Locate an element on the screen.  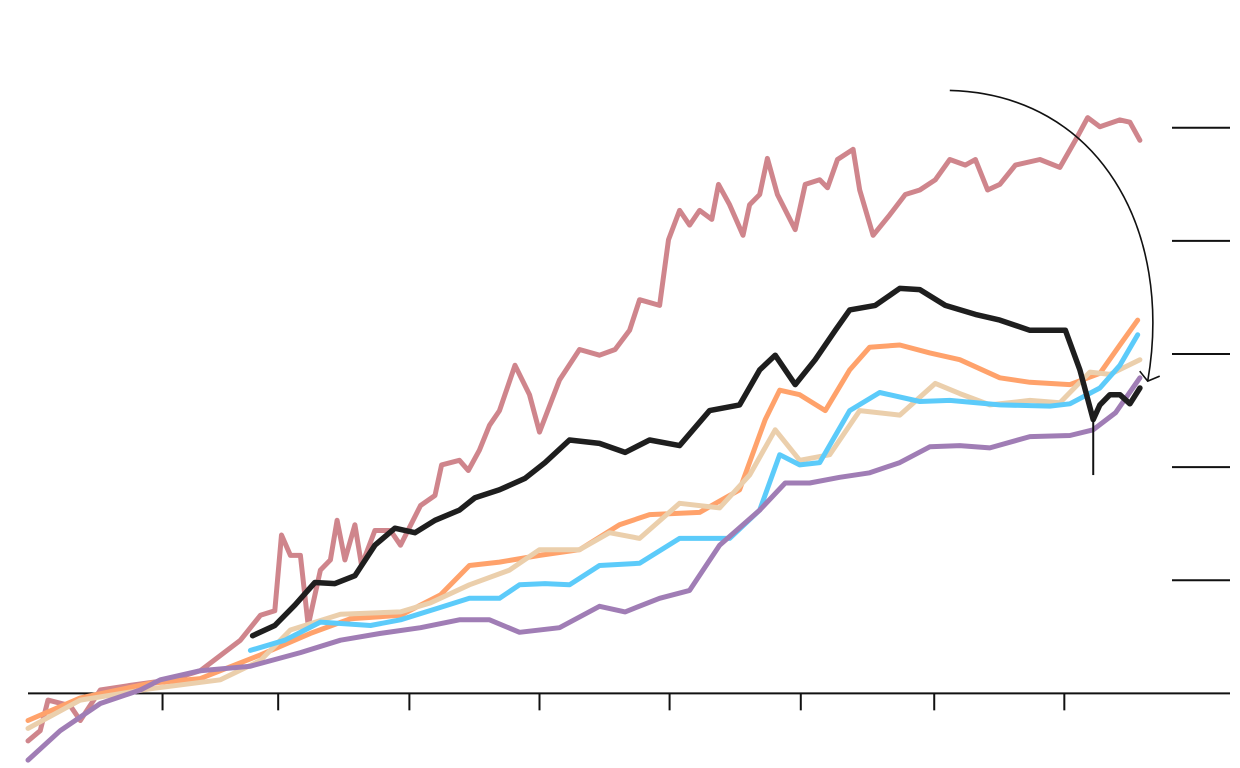
annotations is located at coordinates (1055, 282).